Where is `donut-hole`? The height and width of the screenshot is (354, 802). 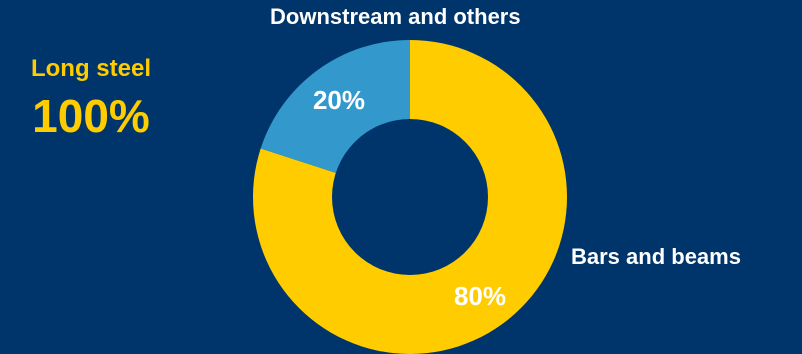
donut-hole is located at coordinates (410, 197).